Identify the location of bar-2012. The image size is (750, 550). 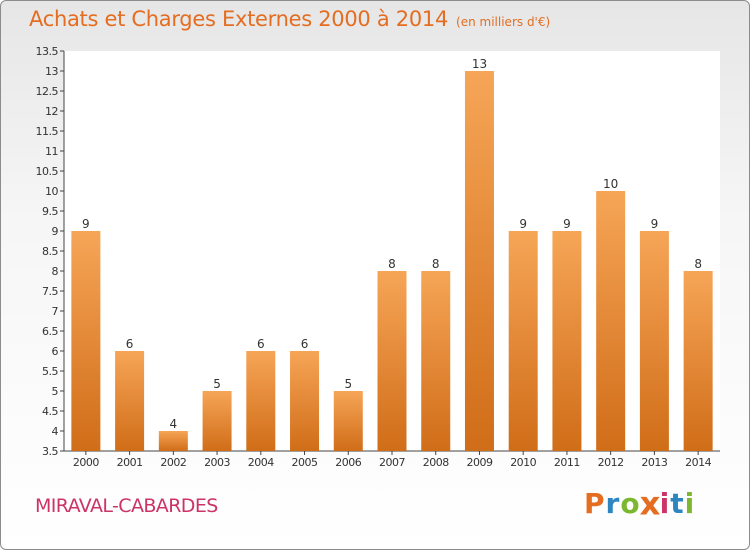
(611, 321).